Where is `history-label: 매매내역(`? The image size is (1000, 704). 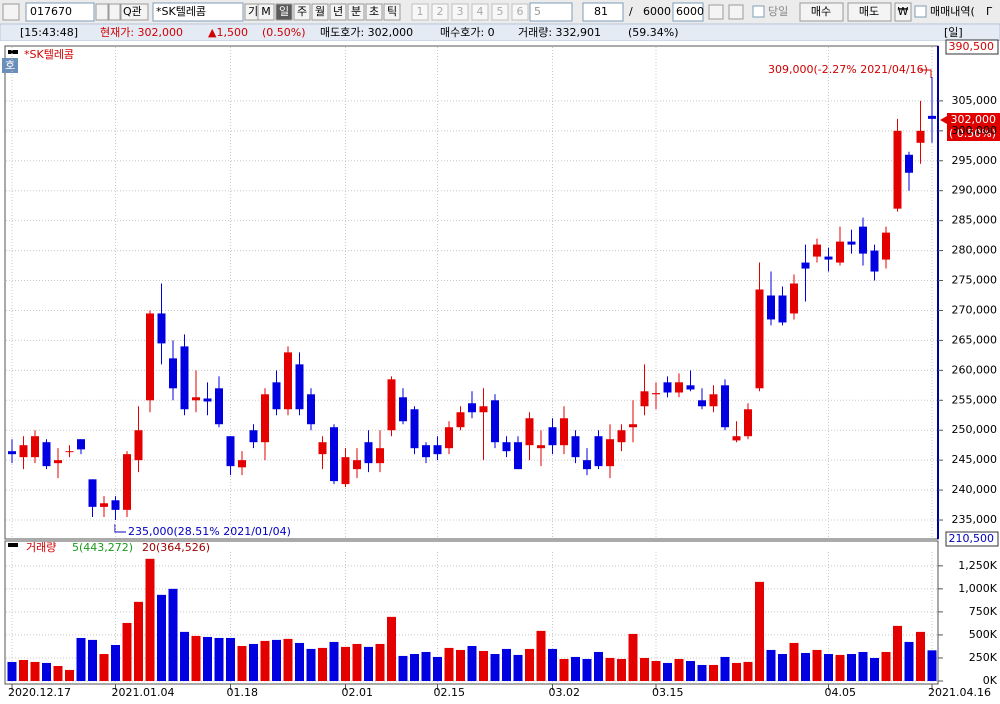
history-label: 매매내역( is located at coordinates (952, 11).